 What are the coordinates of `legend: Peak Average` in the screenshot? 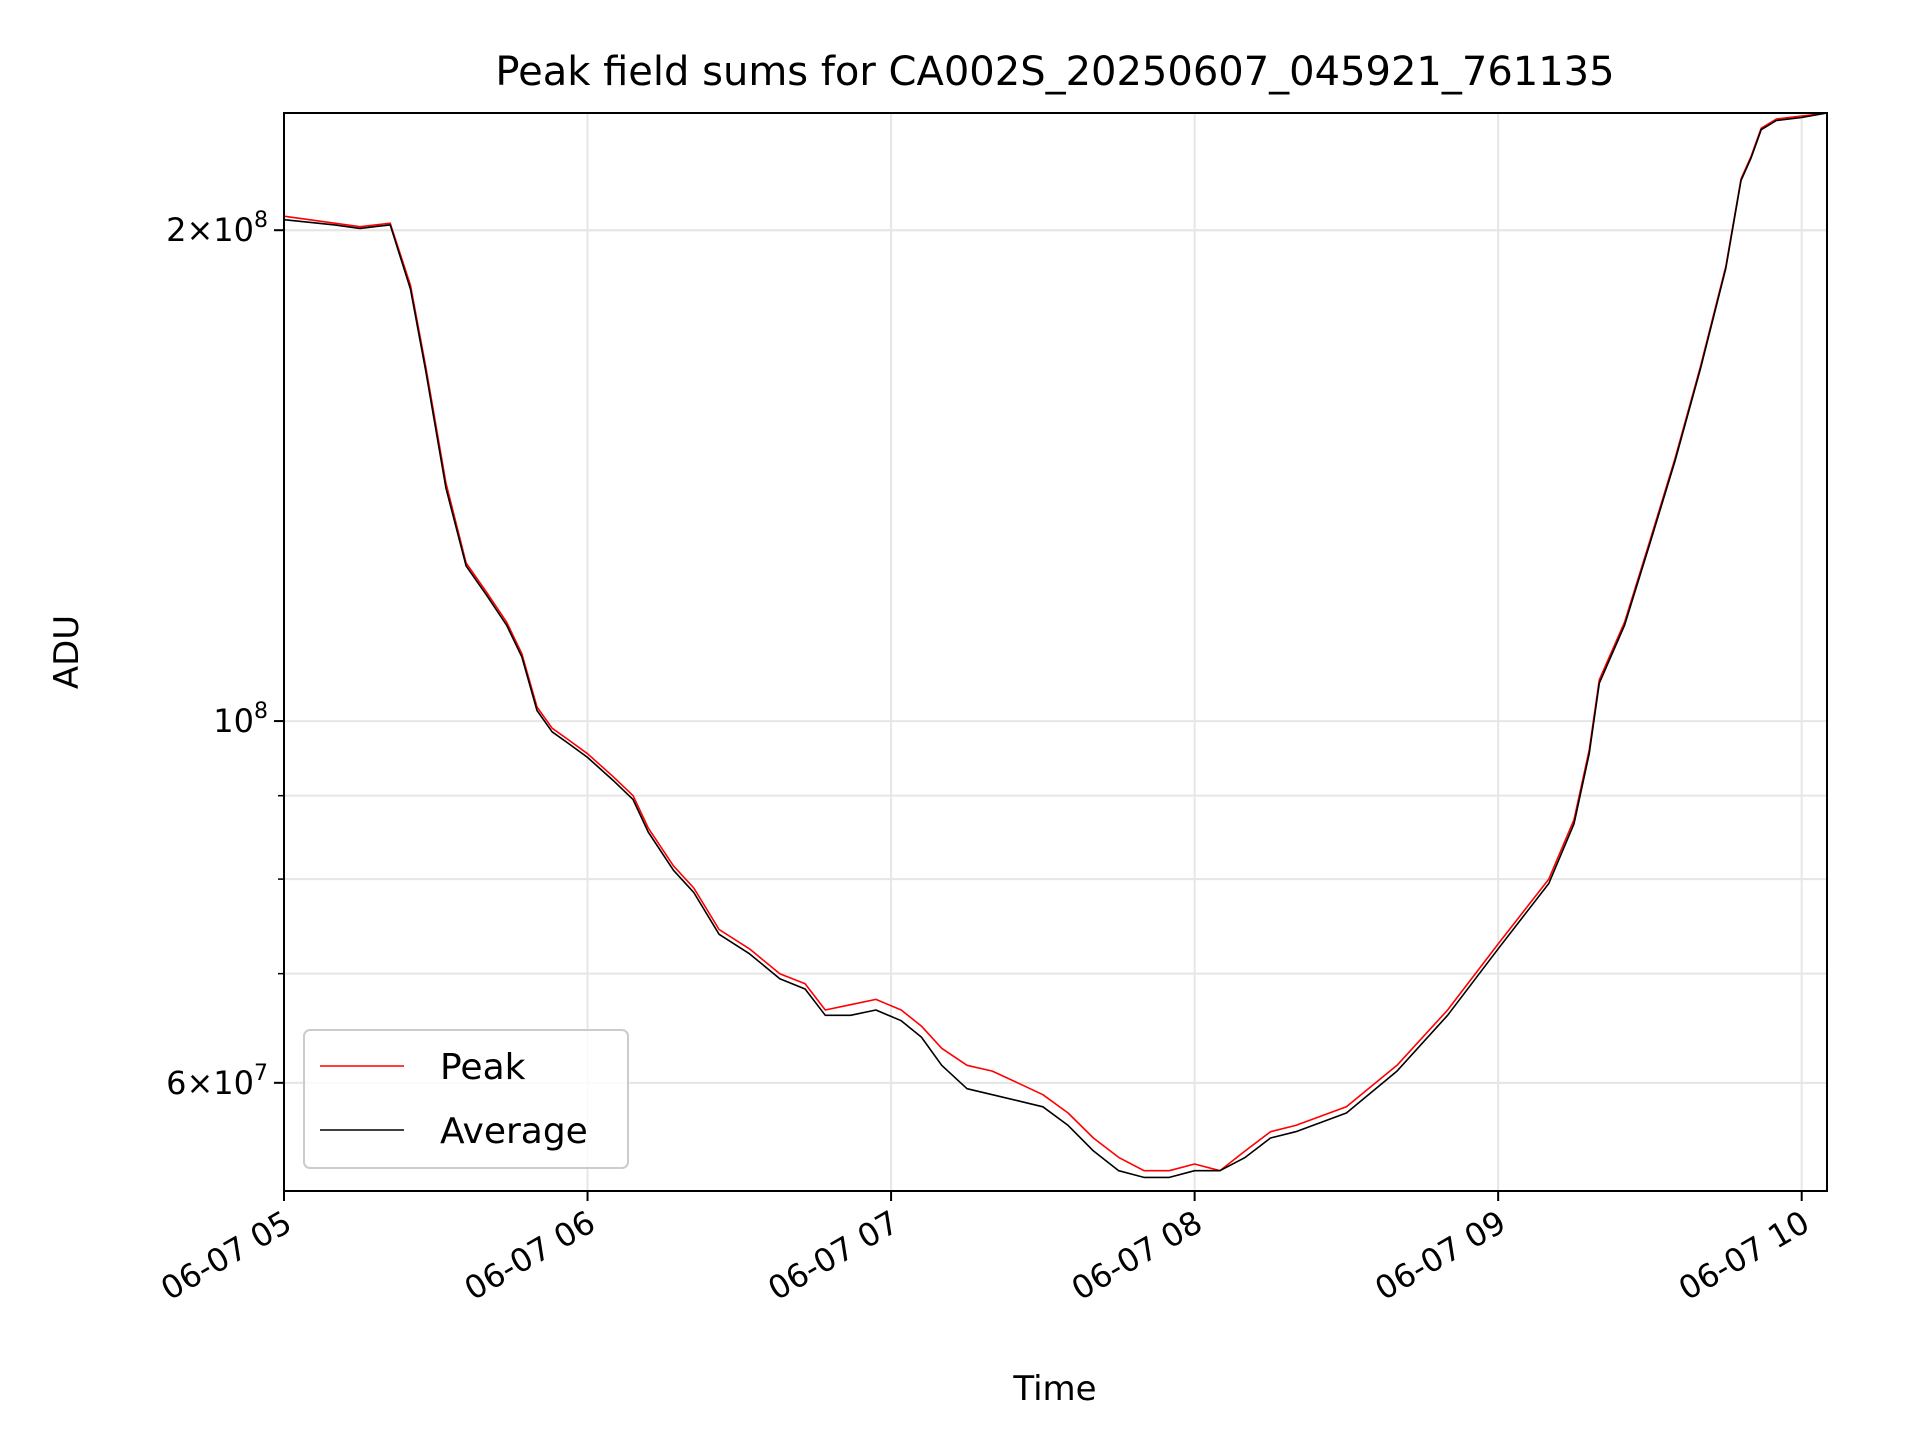 It's located at (466, 1099).